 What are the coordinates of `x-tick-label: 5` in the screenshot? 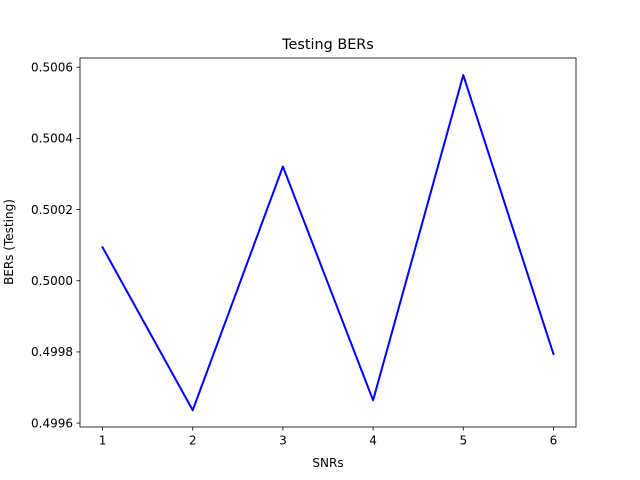 It's located at (463, 441).